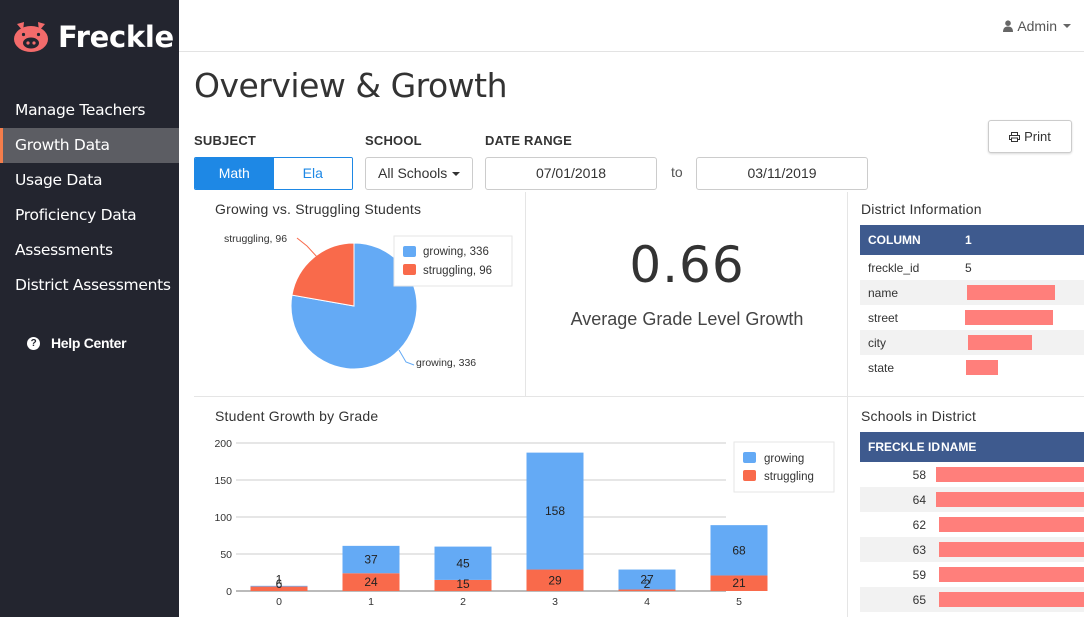 This screenshot has height=617, width=1084. What do you see at coordinates (226, 555) in the screenshot?
I see `y-tick-label: 50` at bounding box center [226, 555].